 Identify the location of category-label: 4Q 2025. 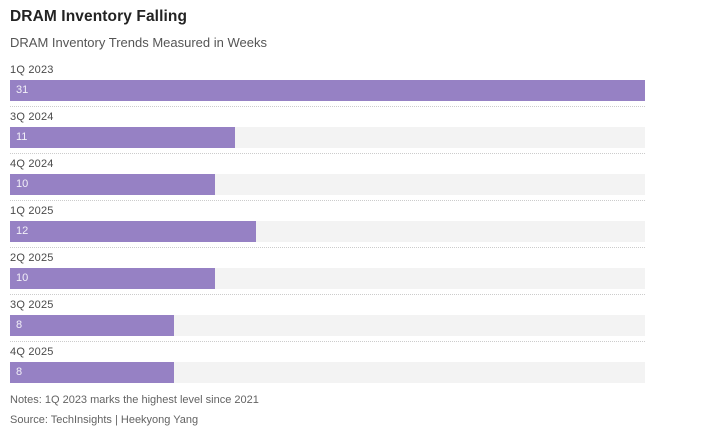
(32, 352).